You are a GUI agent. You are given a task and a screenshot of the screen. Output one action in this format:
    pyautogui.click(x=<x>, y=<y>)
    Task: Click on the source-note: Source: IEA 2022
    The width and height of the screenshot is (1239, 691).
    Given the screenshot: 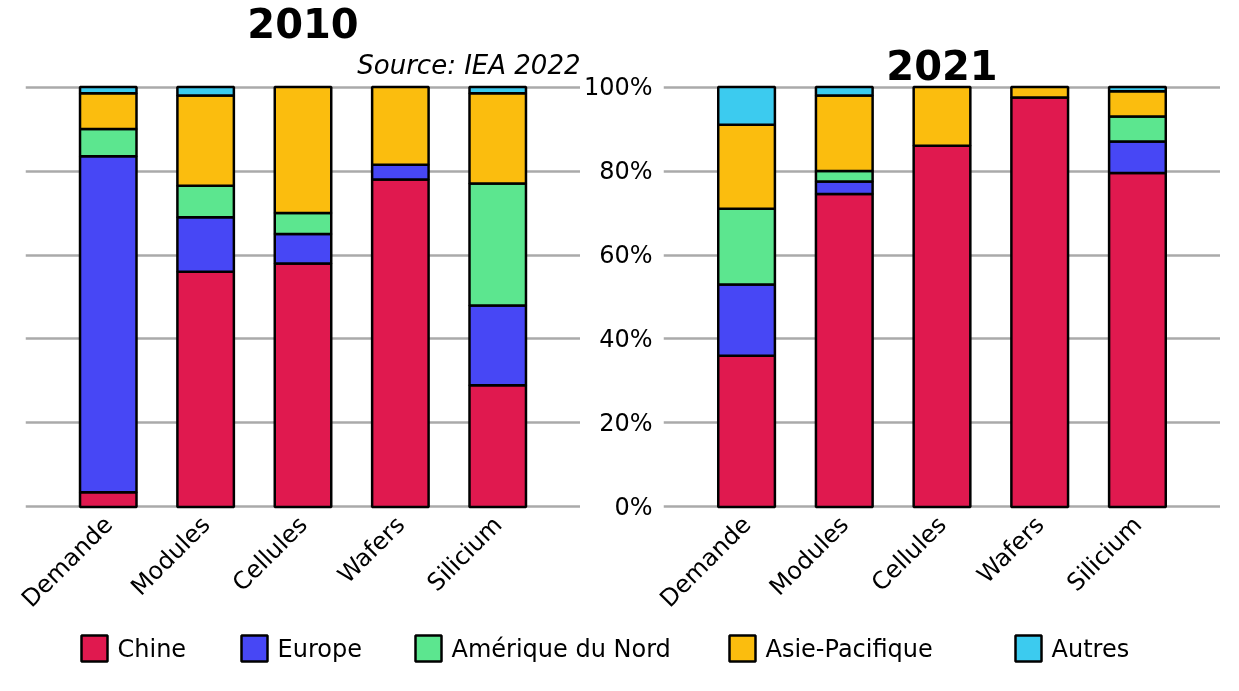 What is the action you would take?
    pyautogui.click(x=469, y=64)
    